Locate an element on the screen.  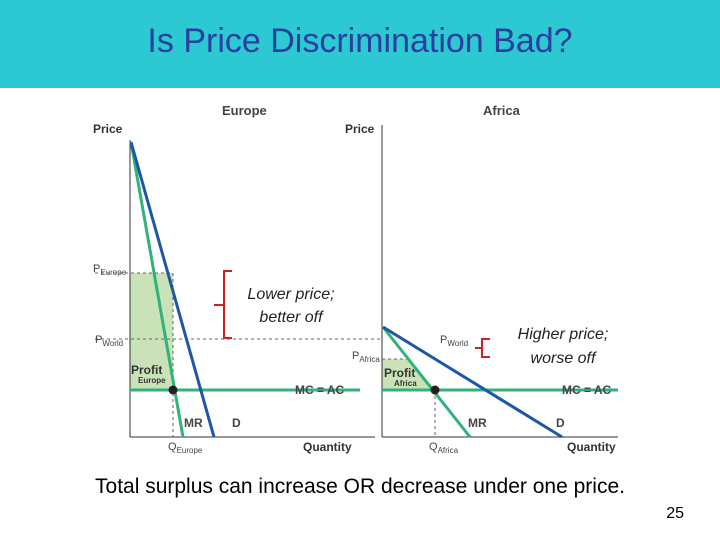
africa-p-world-label: PWorld is located at coordinates (454, 341).